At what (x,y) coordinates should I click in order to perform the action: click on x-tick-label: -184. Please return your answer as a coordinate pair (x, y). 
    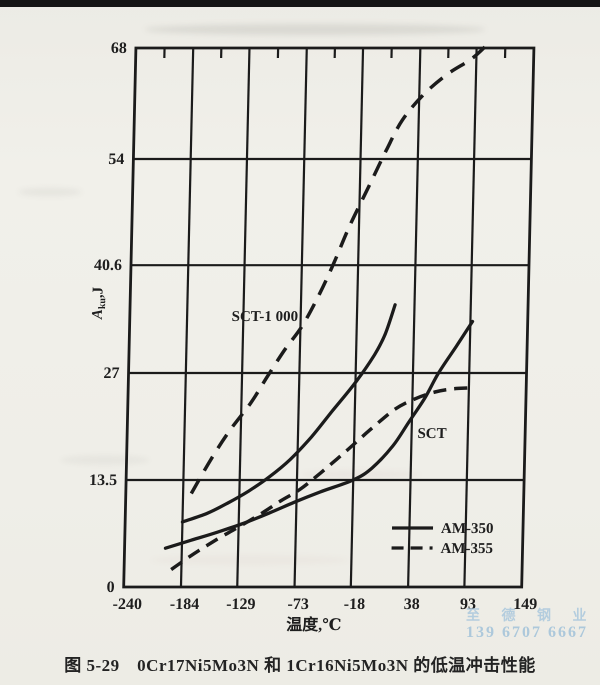
    Looking at the image, I should click on (185, 604).